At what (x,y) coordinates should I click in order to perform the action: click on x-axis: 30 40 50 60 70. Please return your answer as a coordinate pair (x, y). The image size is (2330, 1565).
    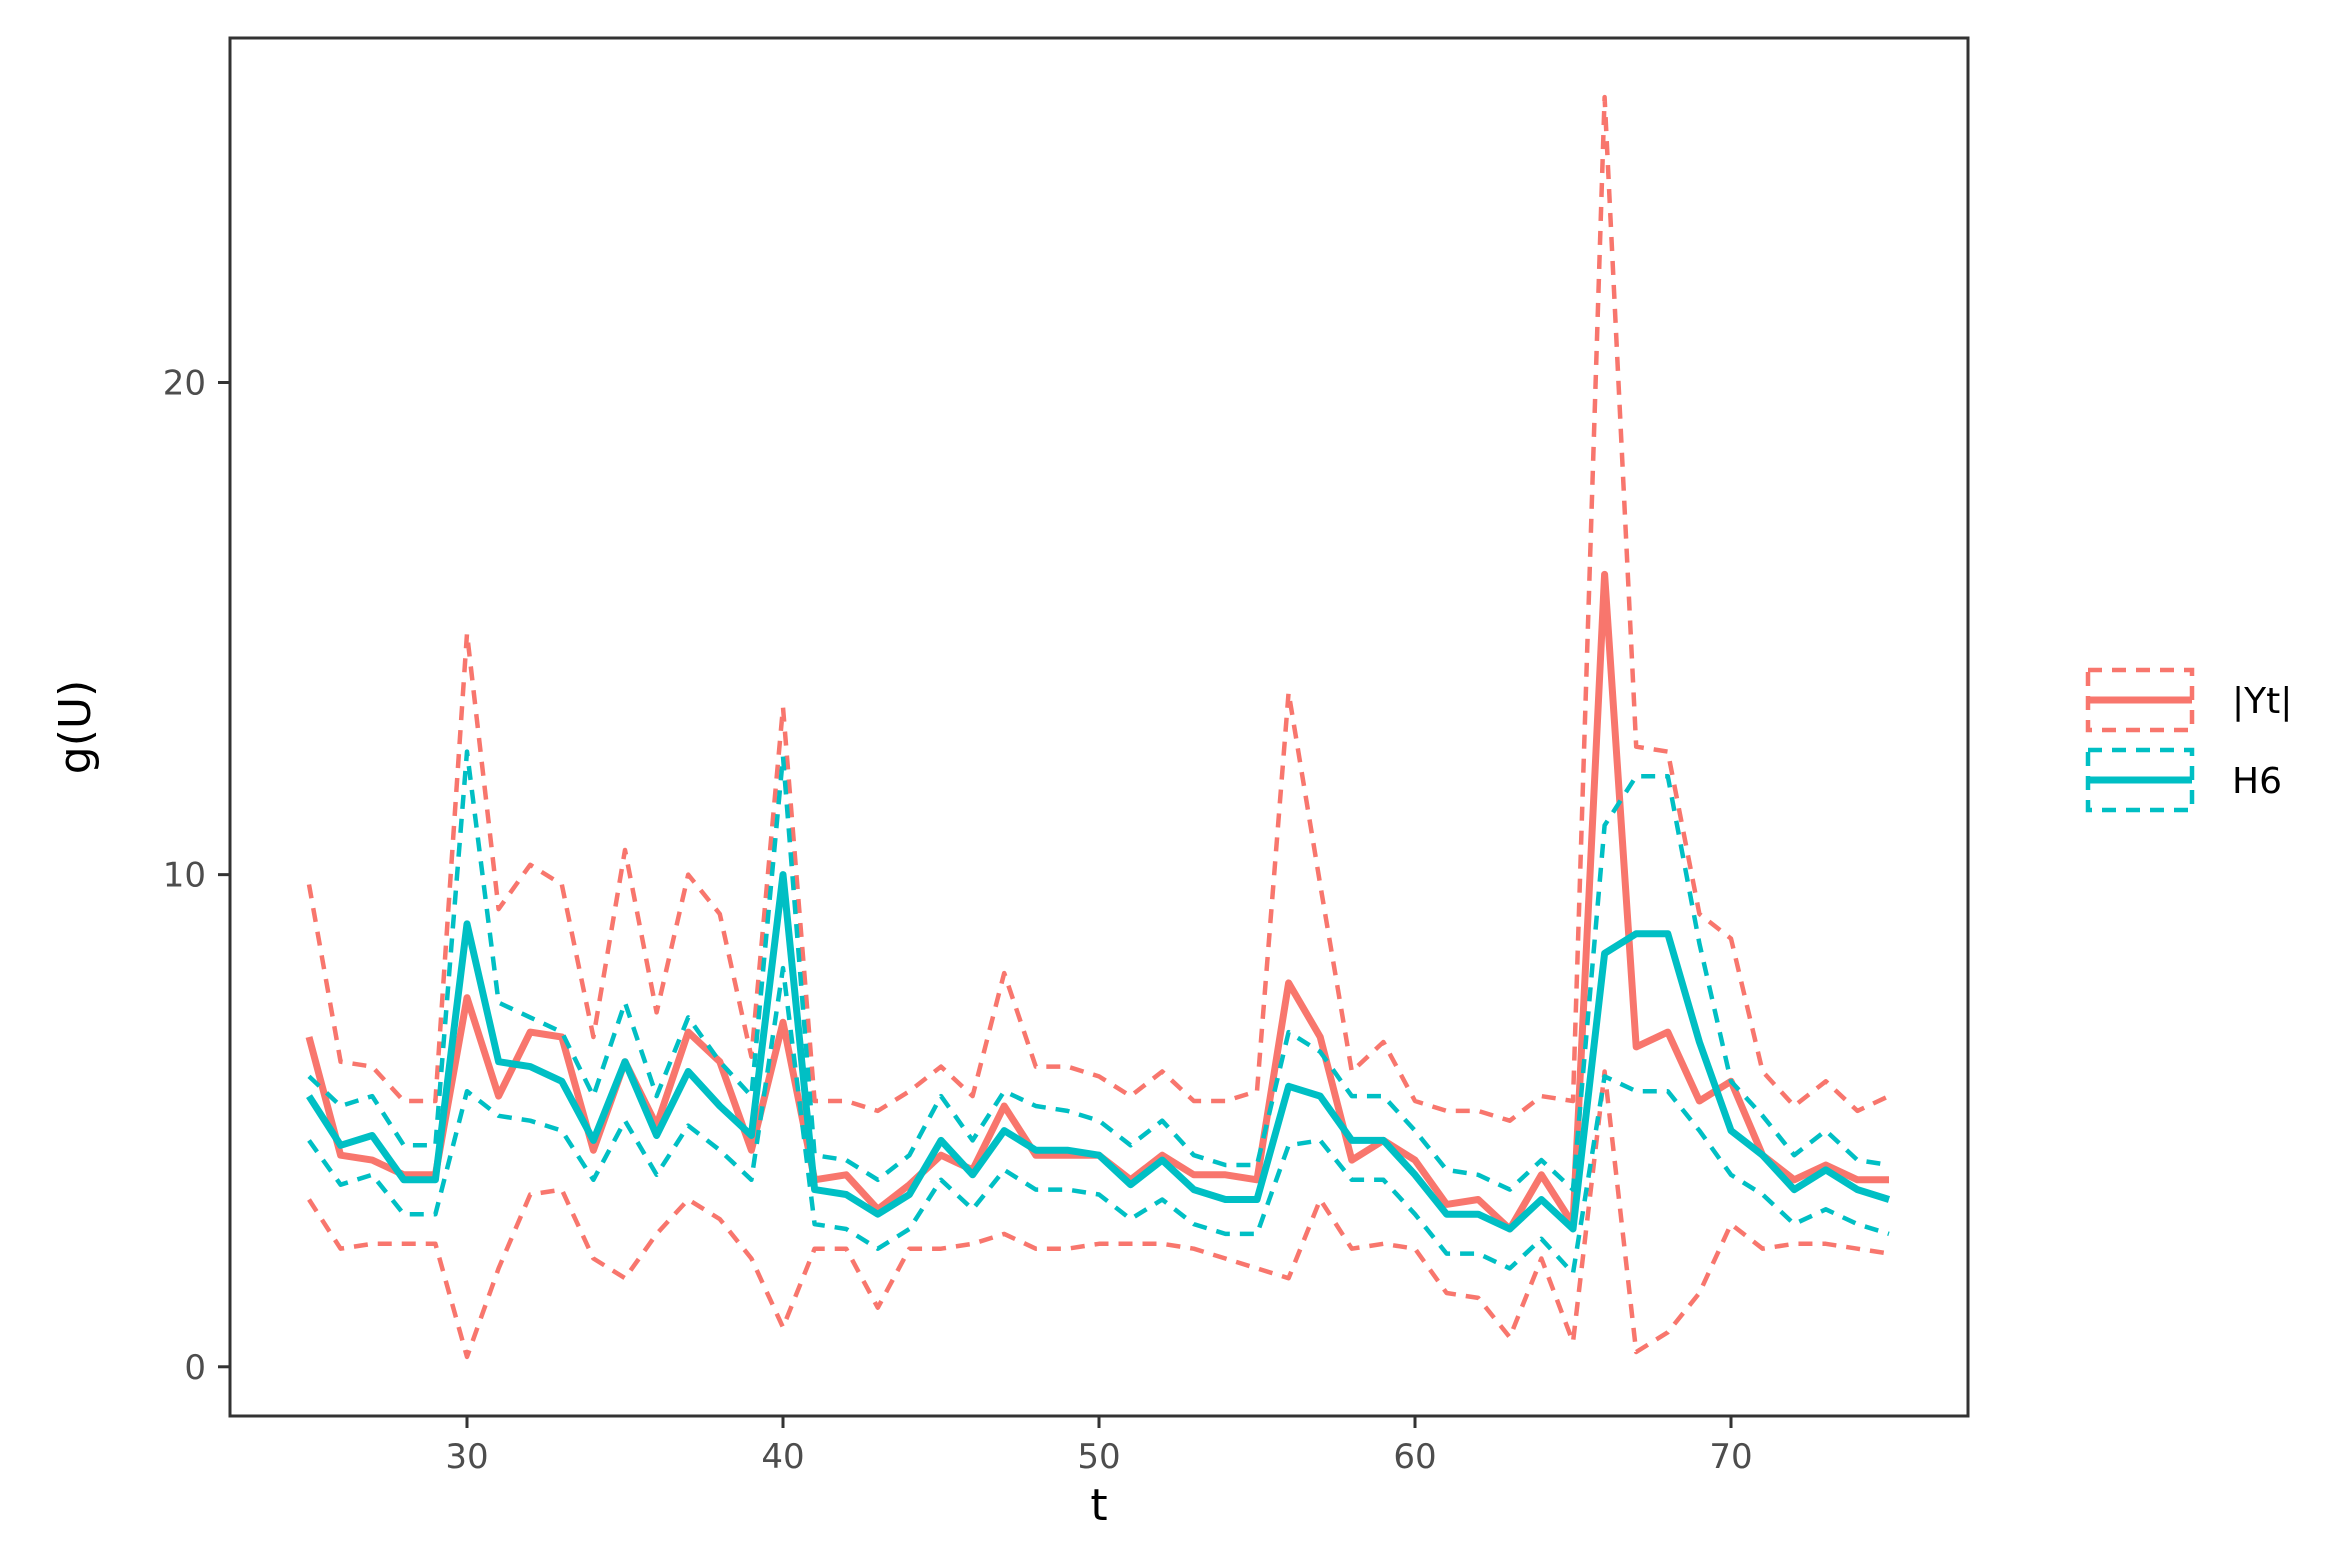
    Looking at the image, I should click on (1099, 1446).